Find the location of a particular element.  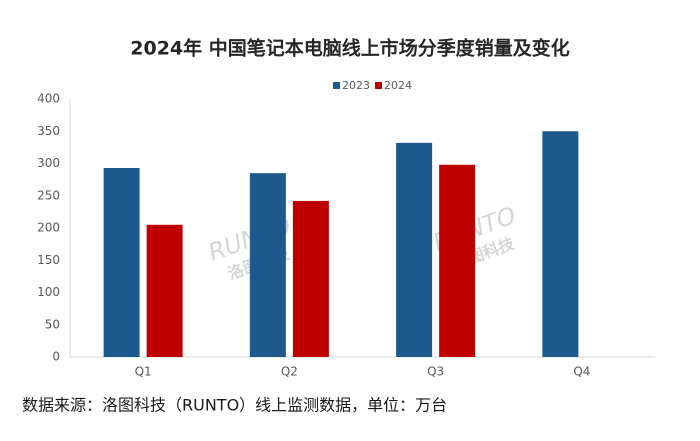

y-tick-label: 200 is located at coordinates (48, 228).